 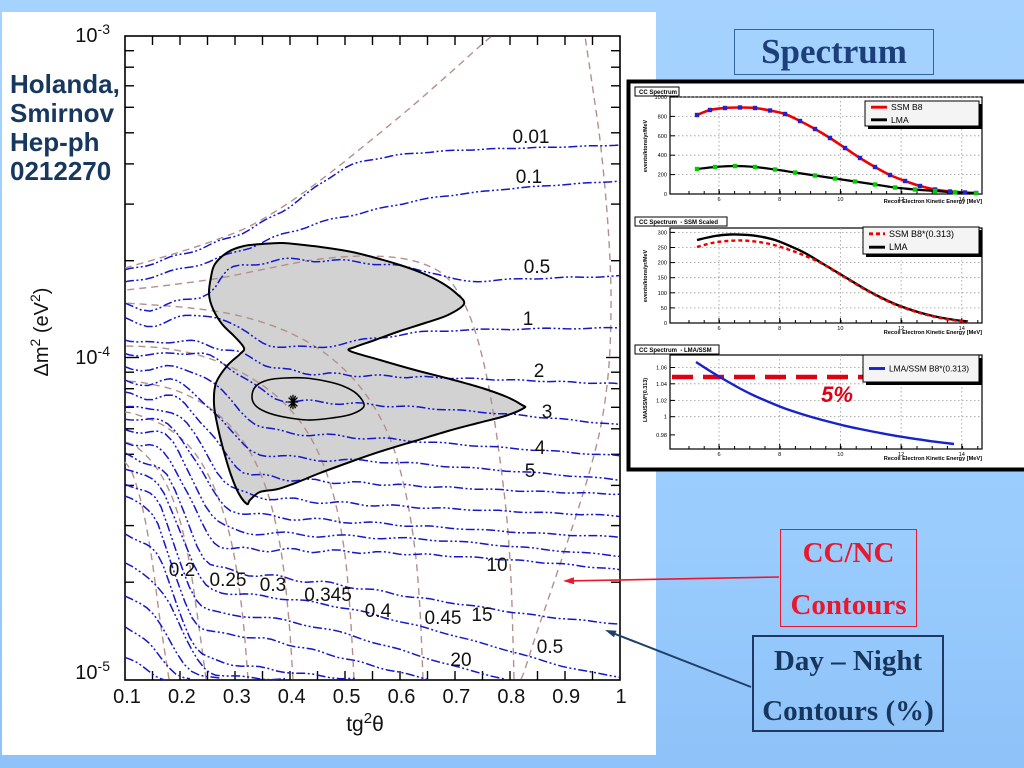 What do you see at coordinates (678, 223) in the screenshot?
I see `svg-text: CC Spectrum - SSM Scaled` at bounding box center [678, 223].